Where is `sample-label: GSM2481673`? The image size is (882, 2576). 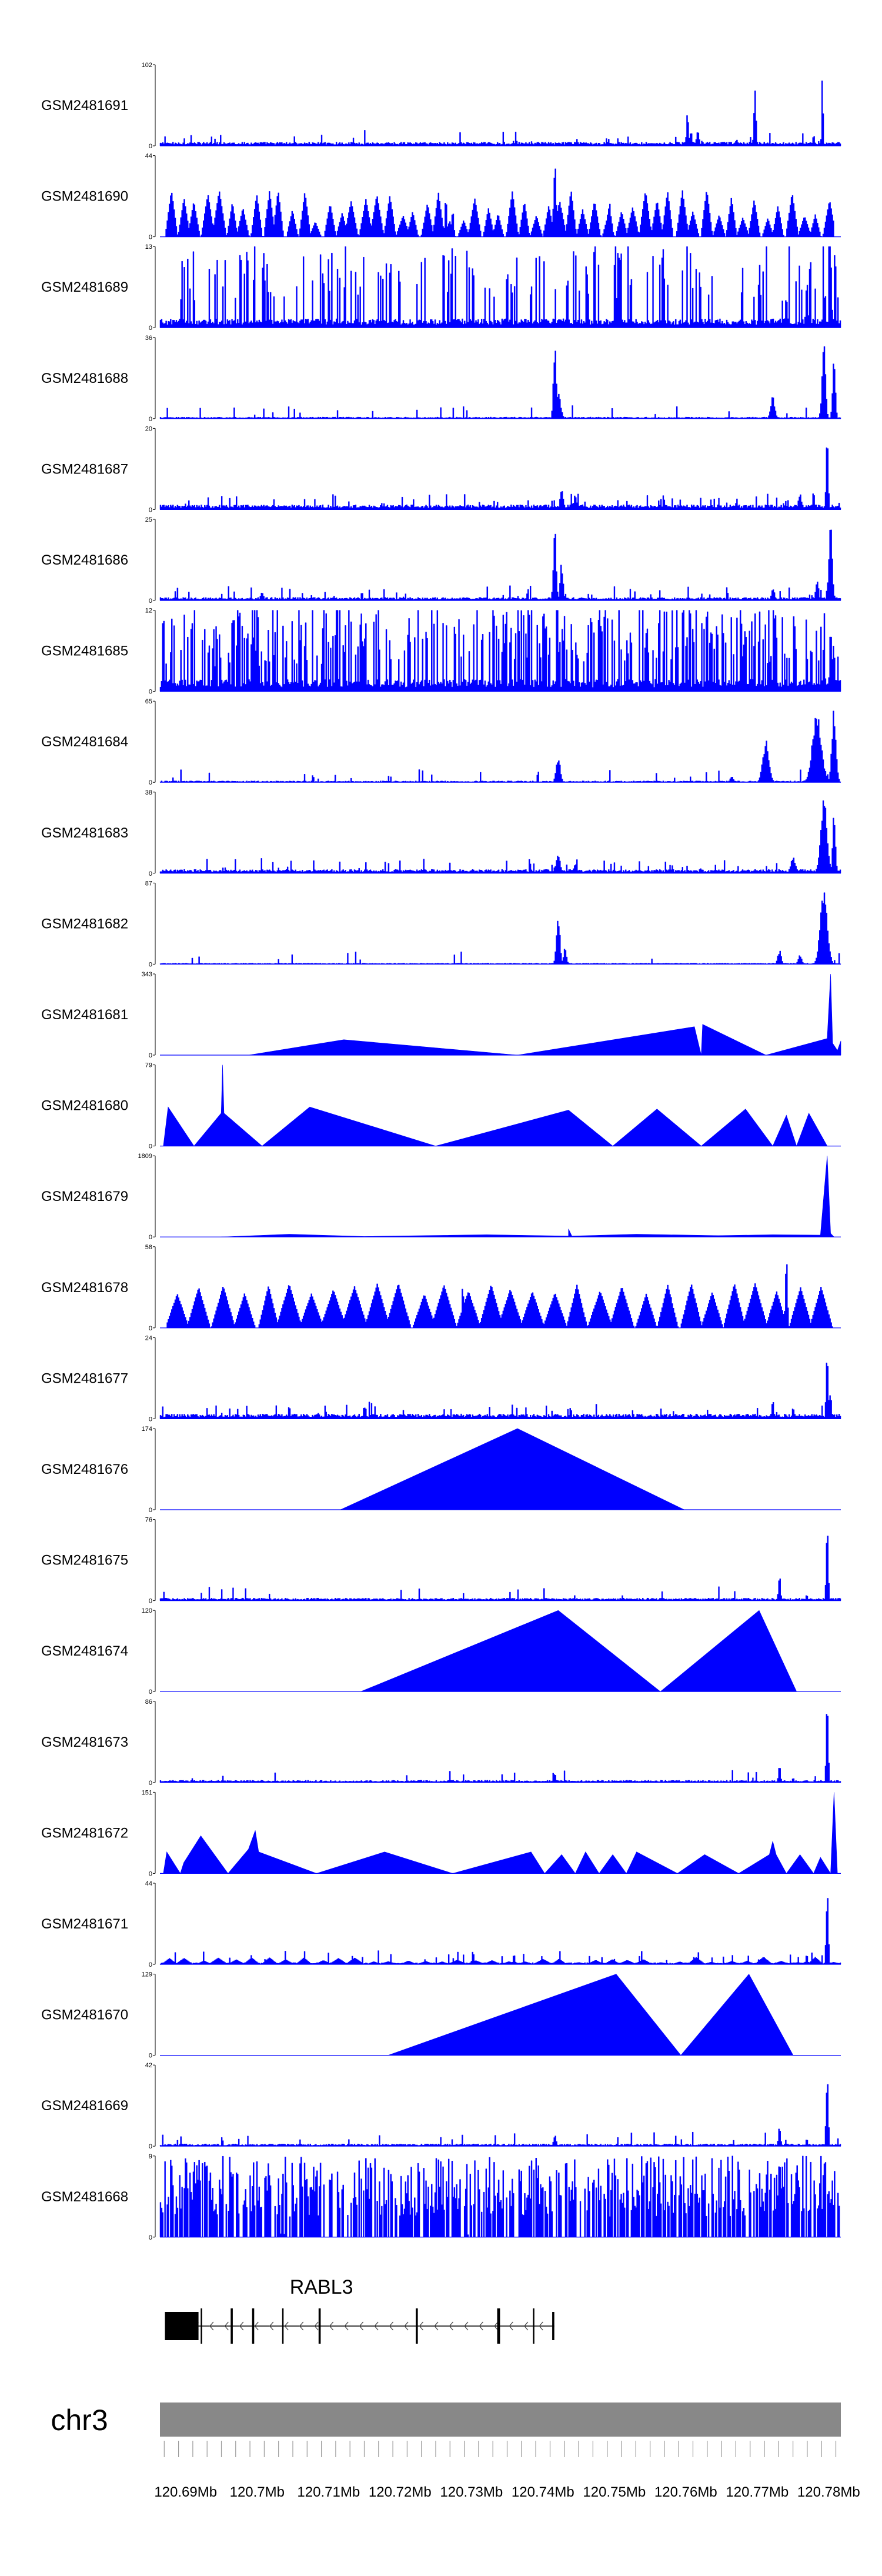
sample-label: GSM2481673 is located at coordinates (84, 1742).